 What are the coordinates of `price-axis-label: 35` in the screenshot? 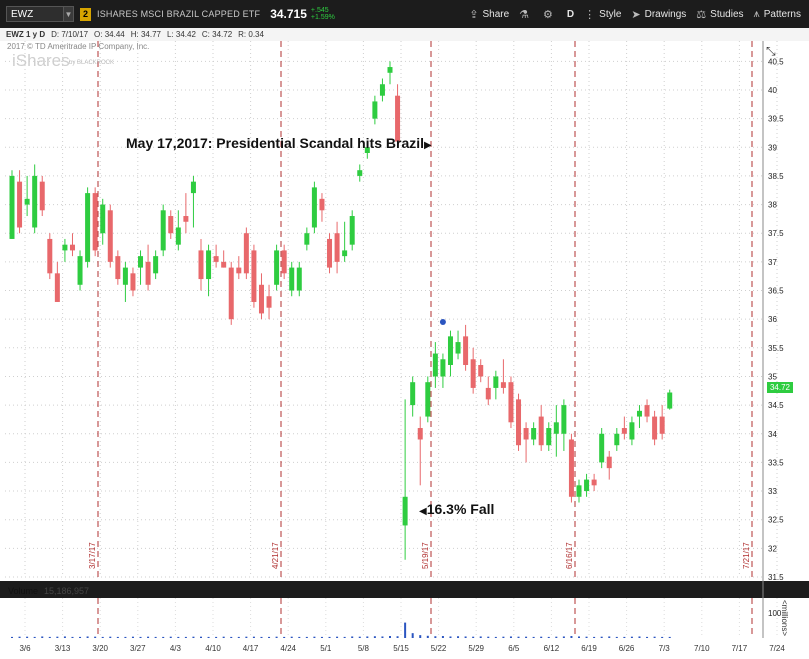 It's located at (772, 376).